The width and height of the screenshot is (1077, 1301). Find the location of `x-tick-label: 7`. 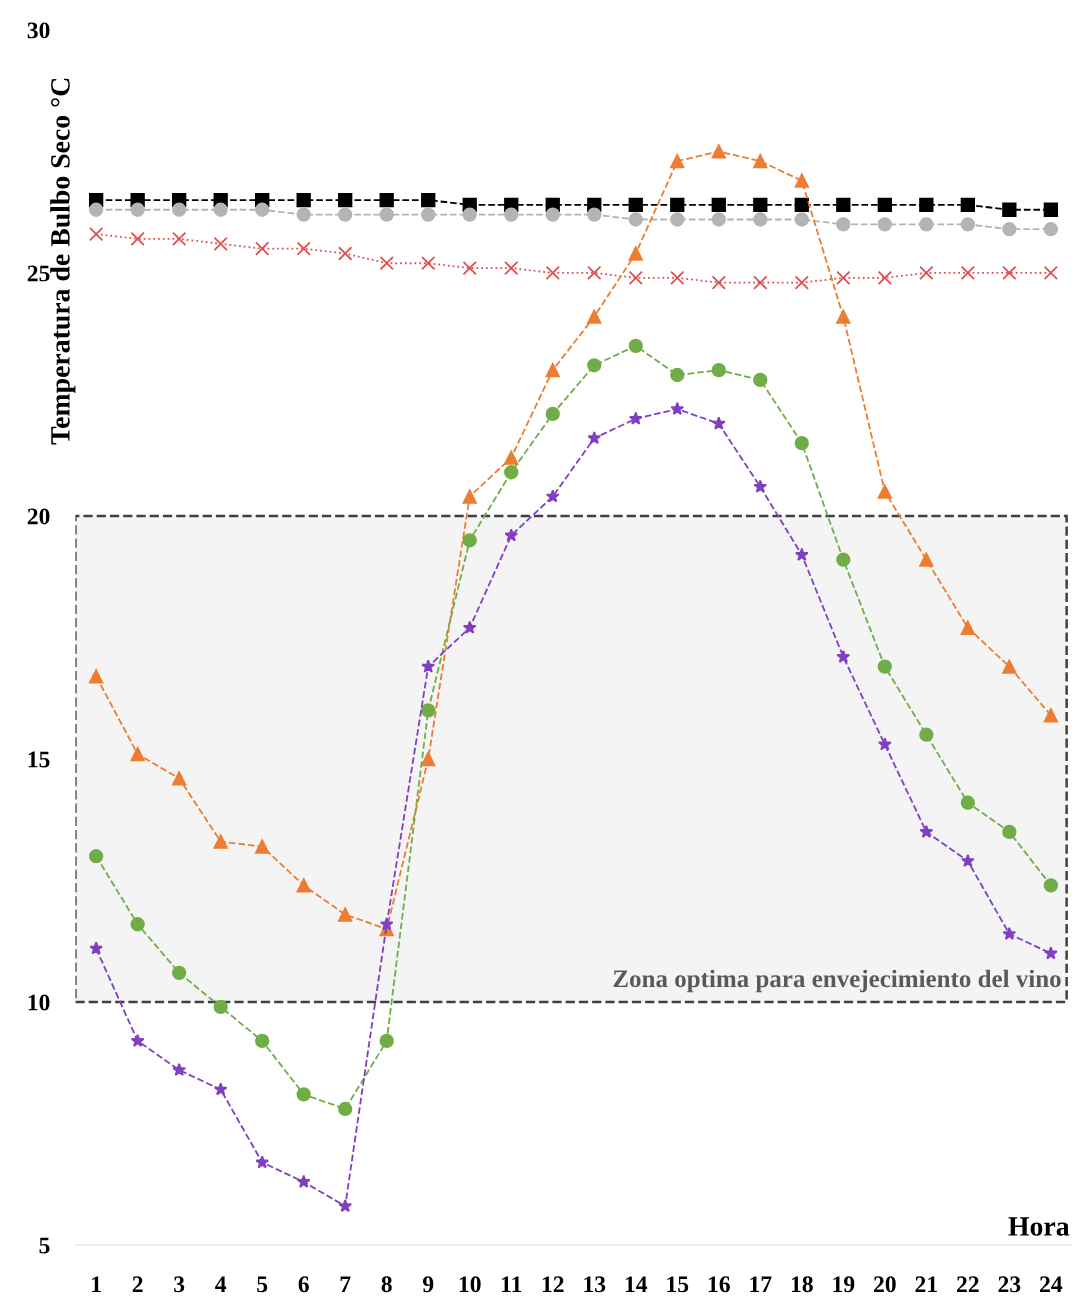

x-tick-label: 7 is located at coordinates (345, 1284).